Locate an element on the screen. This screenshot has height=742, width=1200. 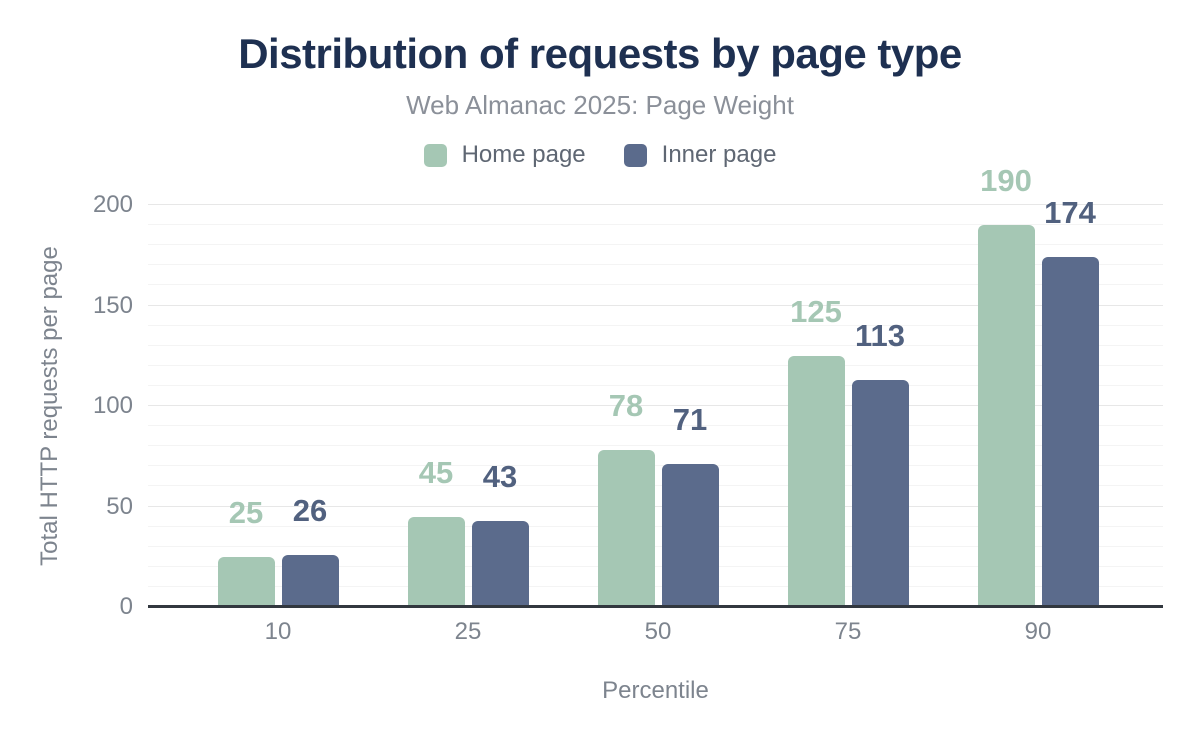
x-axis-title: Percentile is located at coordinates (655, 690).